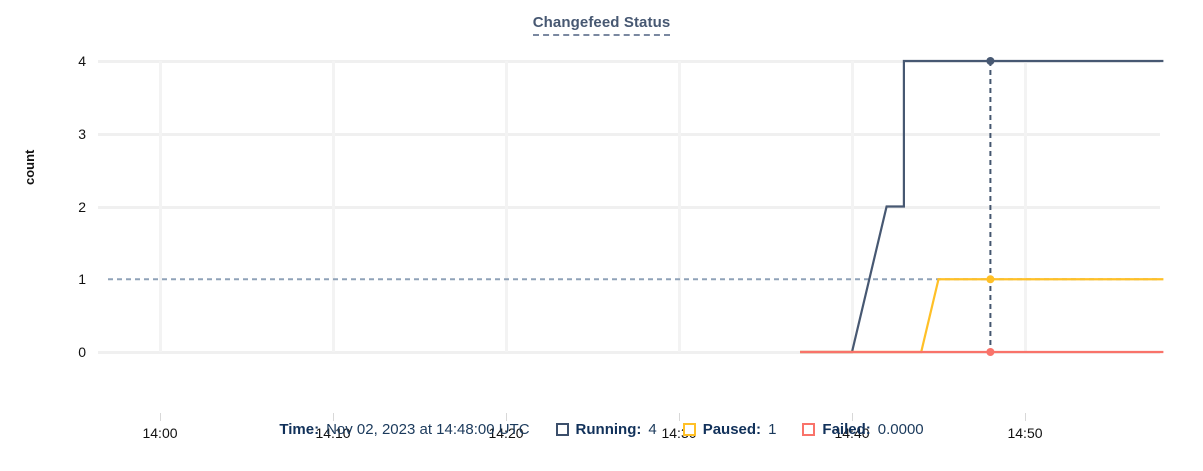 The image size is (1203, 471). Describe the element at coordinates (772, 429) in the screenshot. I see `legend-item-value: 1` at that location.